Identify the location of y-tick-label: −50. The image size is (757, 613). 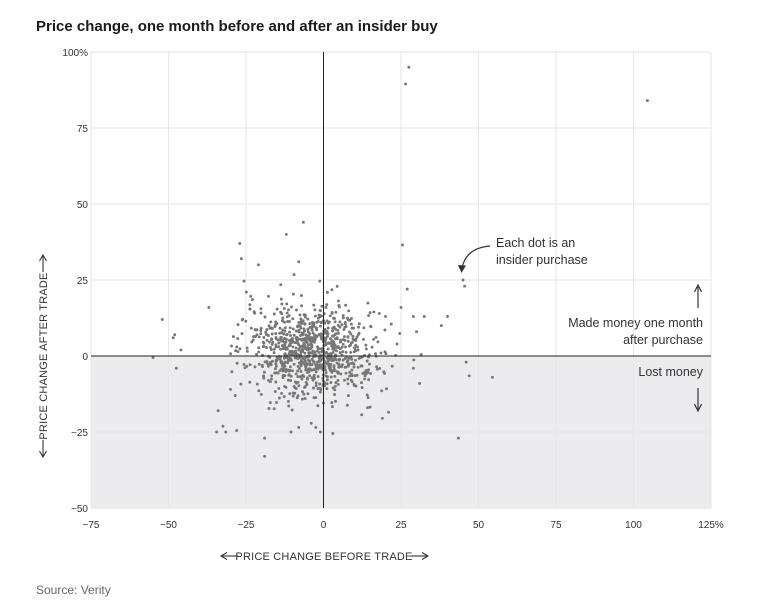
(79, 509).